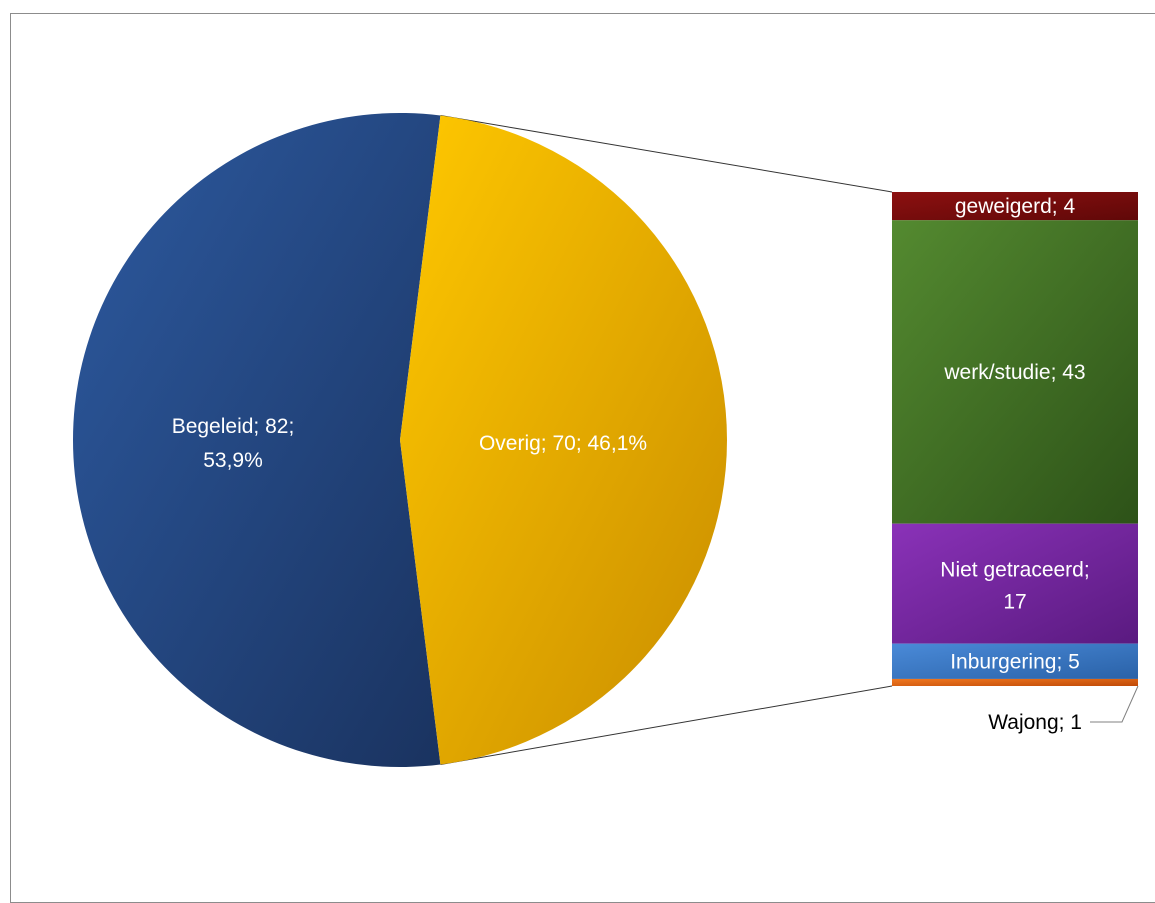 This screenshot has height=903, width=1155. What do you see at coordinates (1015, 583) in the screenshot?
I see `bar-segment-niet-getraceerd` at bounding box center [1015, 583].